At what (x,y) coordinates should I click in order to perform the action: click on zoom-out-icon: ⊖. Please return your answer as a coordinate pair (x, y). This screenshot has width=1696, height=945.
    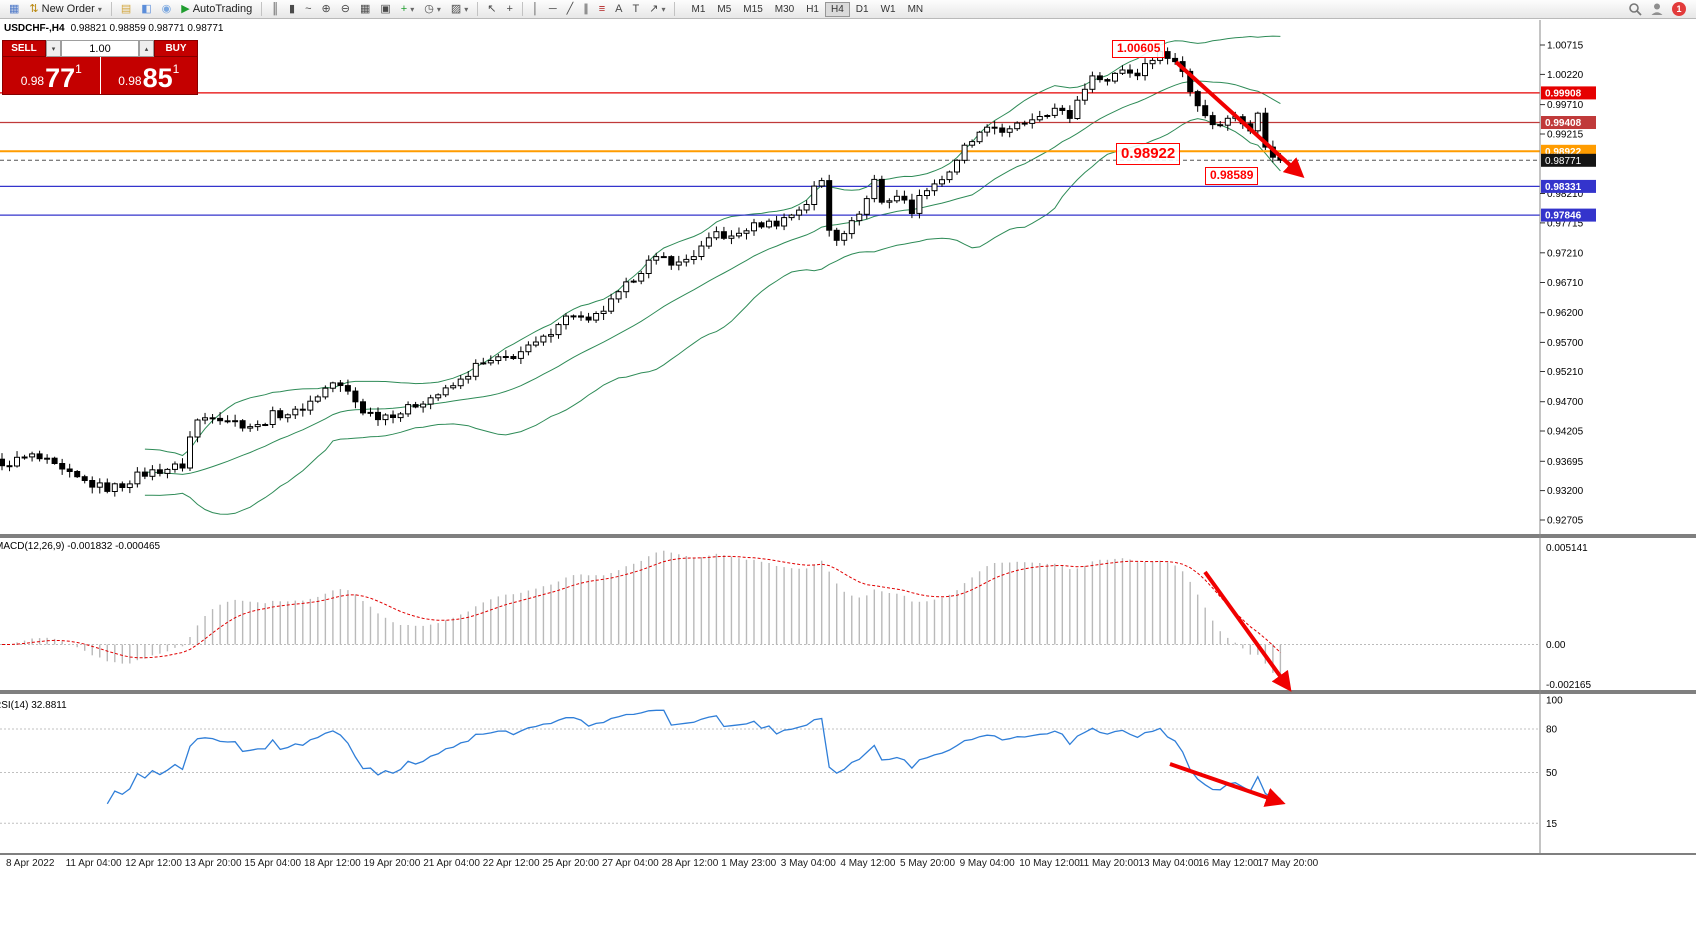
    Looking at the image, I should click on (345, 9).